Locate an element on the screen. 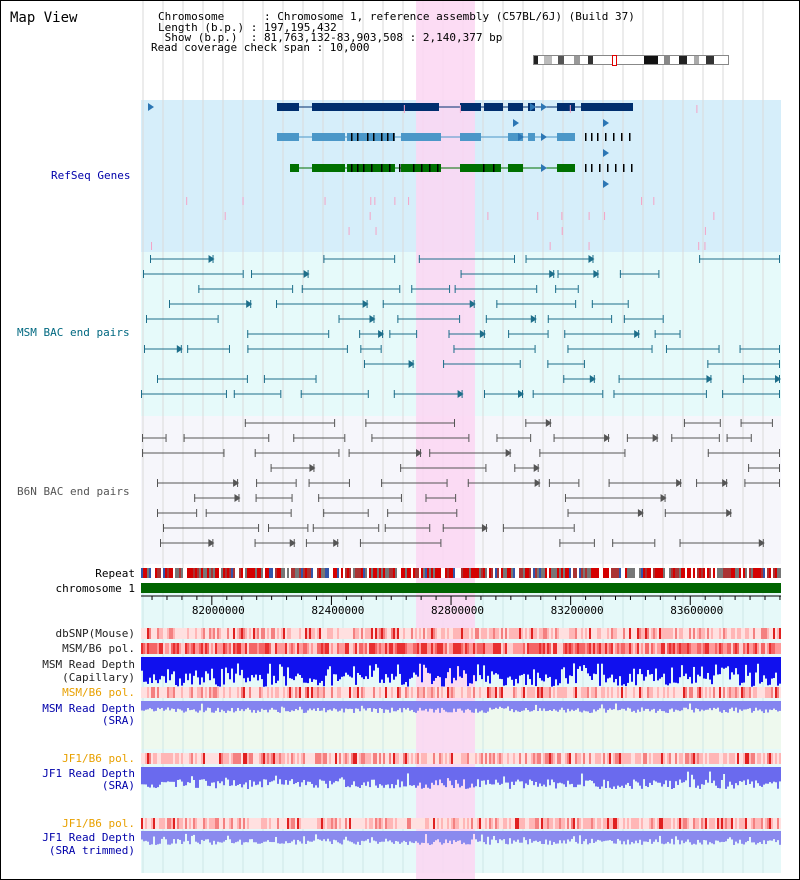  chromosome-ideogram is located at coordinates (631, 60).